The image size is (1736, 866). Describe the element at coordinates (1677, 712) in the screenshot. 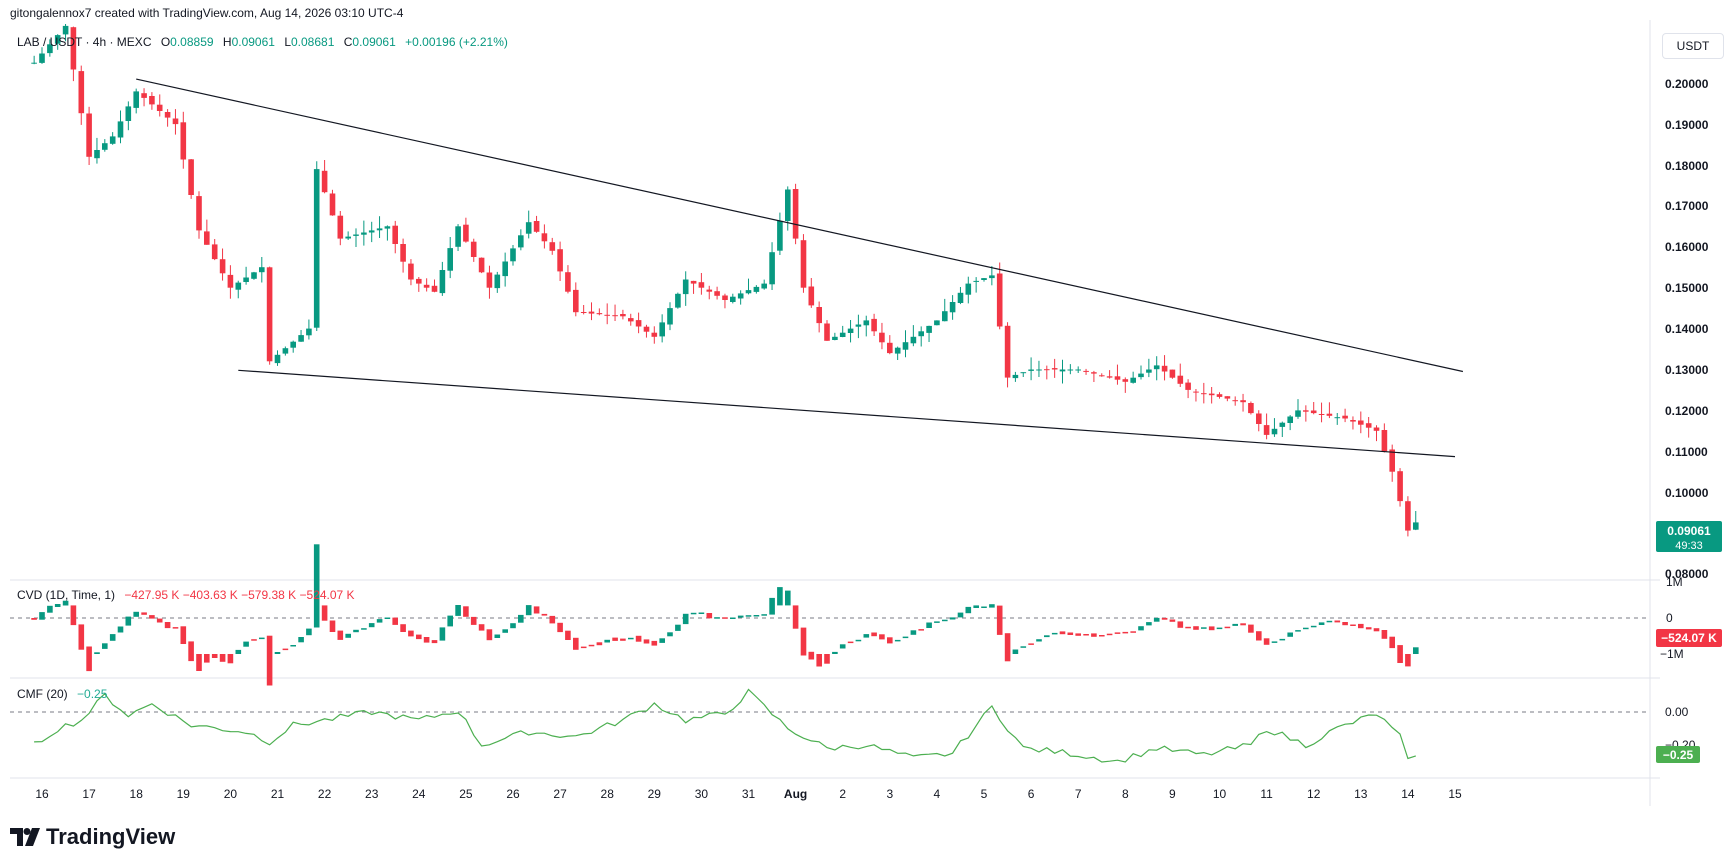

I see `cmf-tick: 0.00` at that location.